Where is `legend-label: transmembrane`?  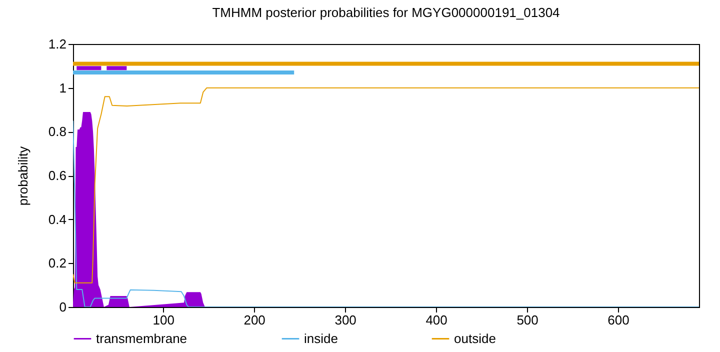 legend-label: transmembrane is located at coordinates (142, 338).